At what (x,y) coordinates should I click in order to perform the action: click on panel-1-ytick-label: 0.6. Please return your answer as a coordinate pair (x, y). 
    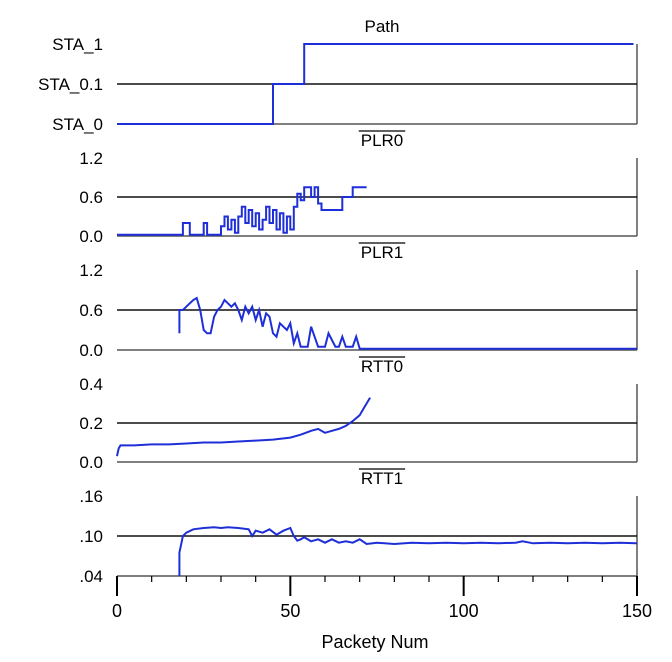
    Looking at the image, I should click on (91, 197).